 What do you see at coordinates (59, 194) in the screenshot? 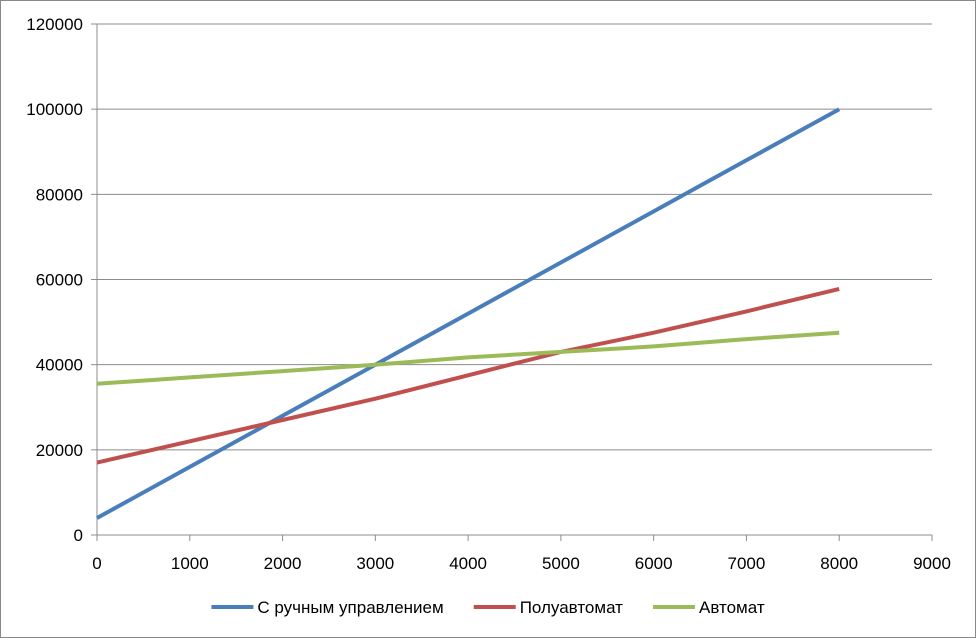
I see `y-tick-label: 80000` at bounding box center [59, 194].